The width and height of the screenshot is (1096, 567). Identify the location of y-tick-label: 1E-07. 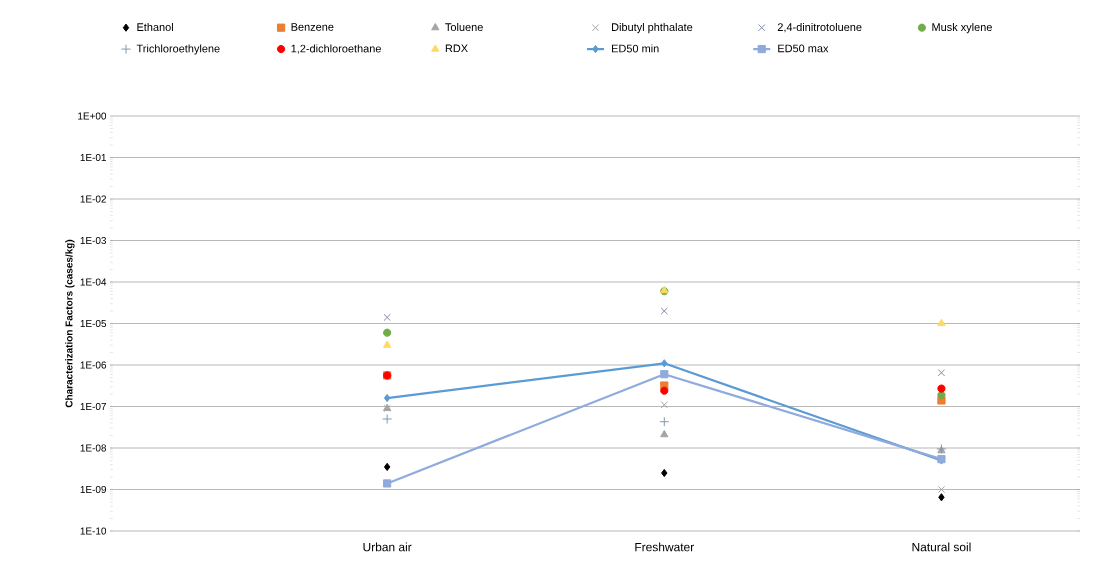
(93, 406).